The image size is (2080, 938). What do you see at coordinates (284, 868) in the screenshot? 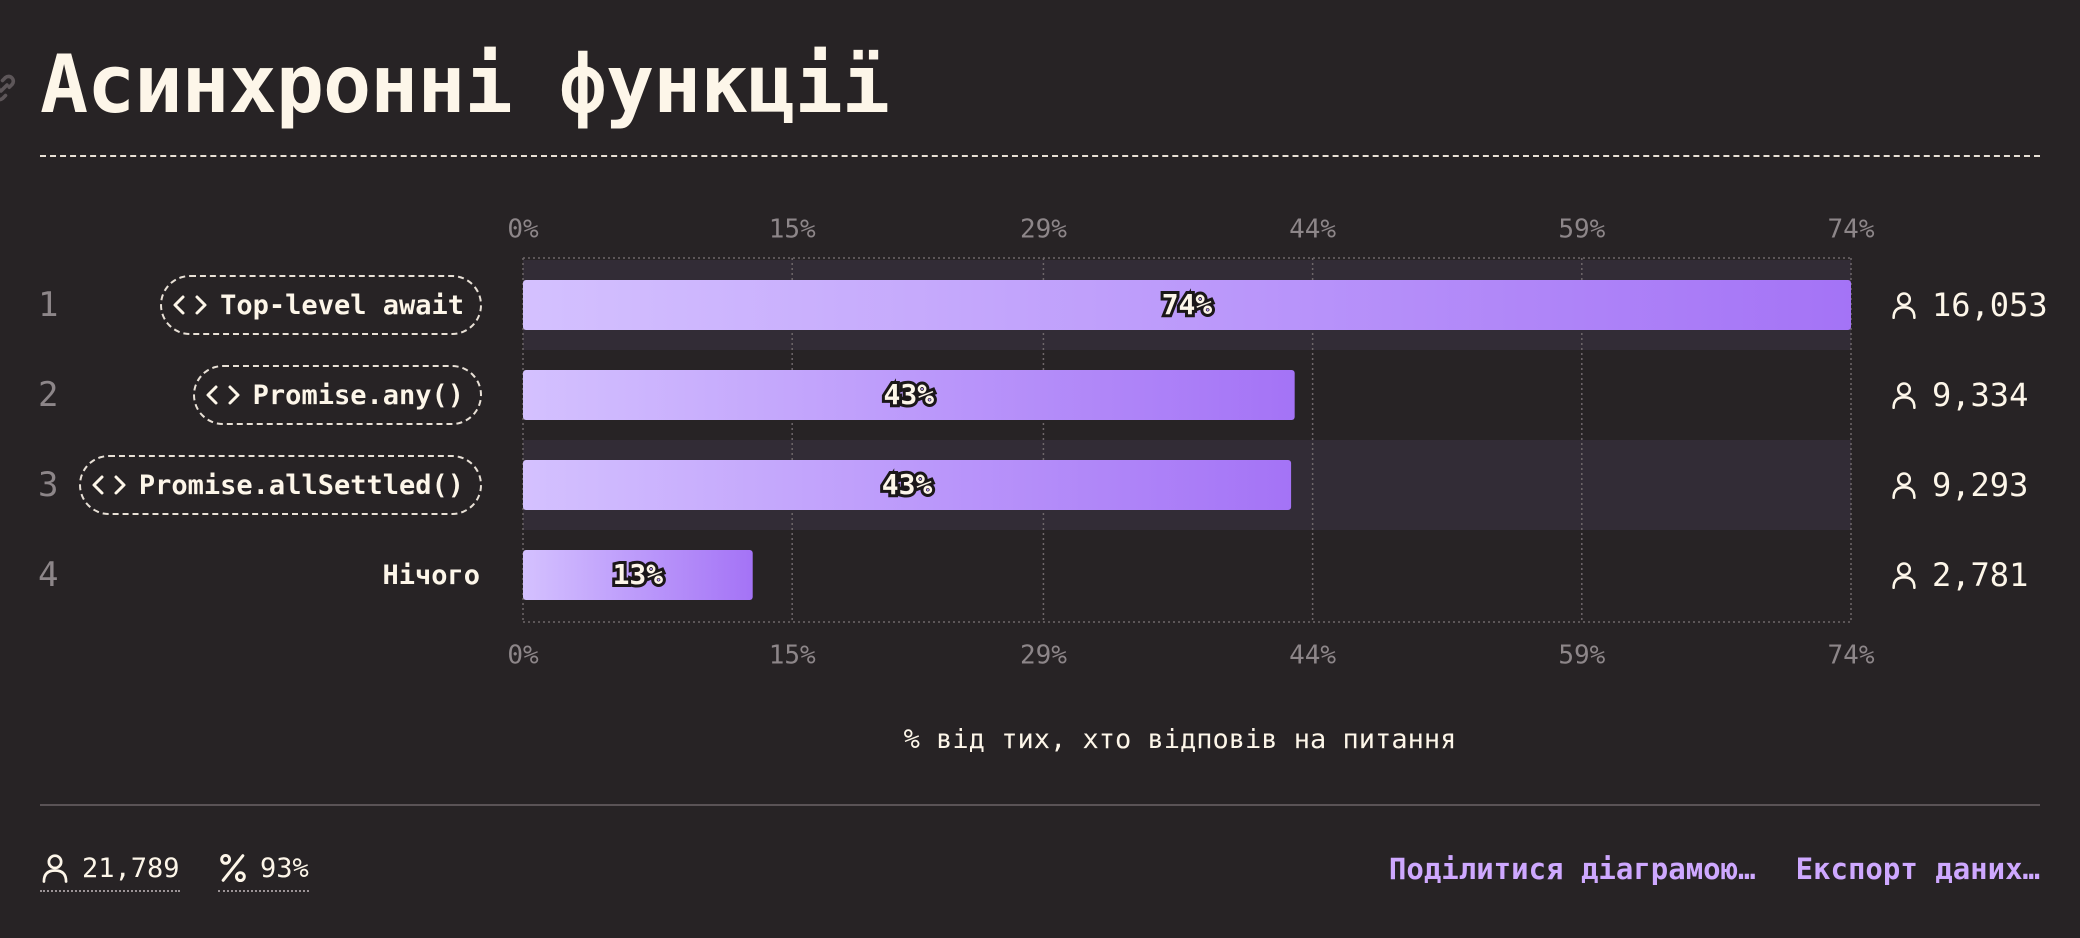
I see `completion-rate: 93%` at bounding box center [284, 868].